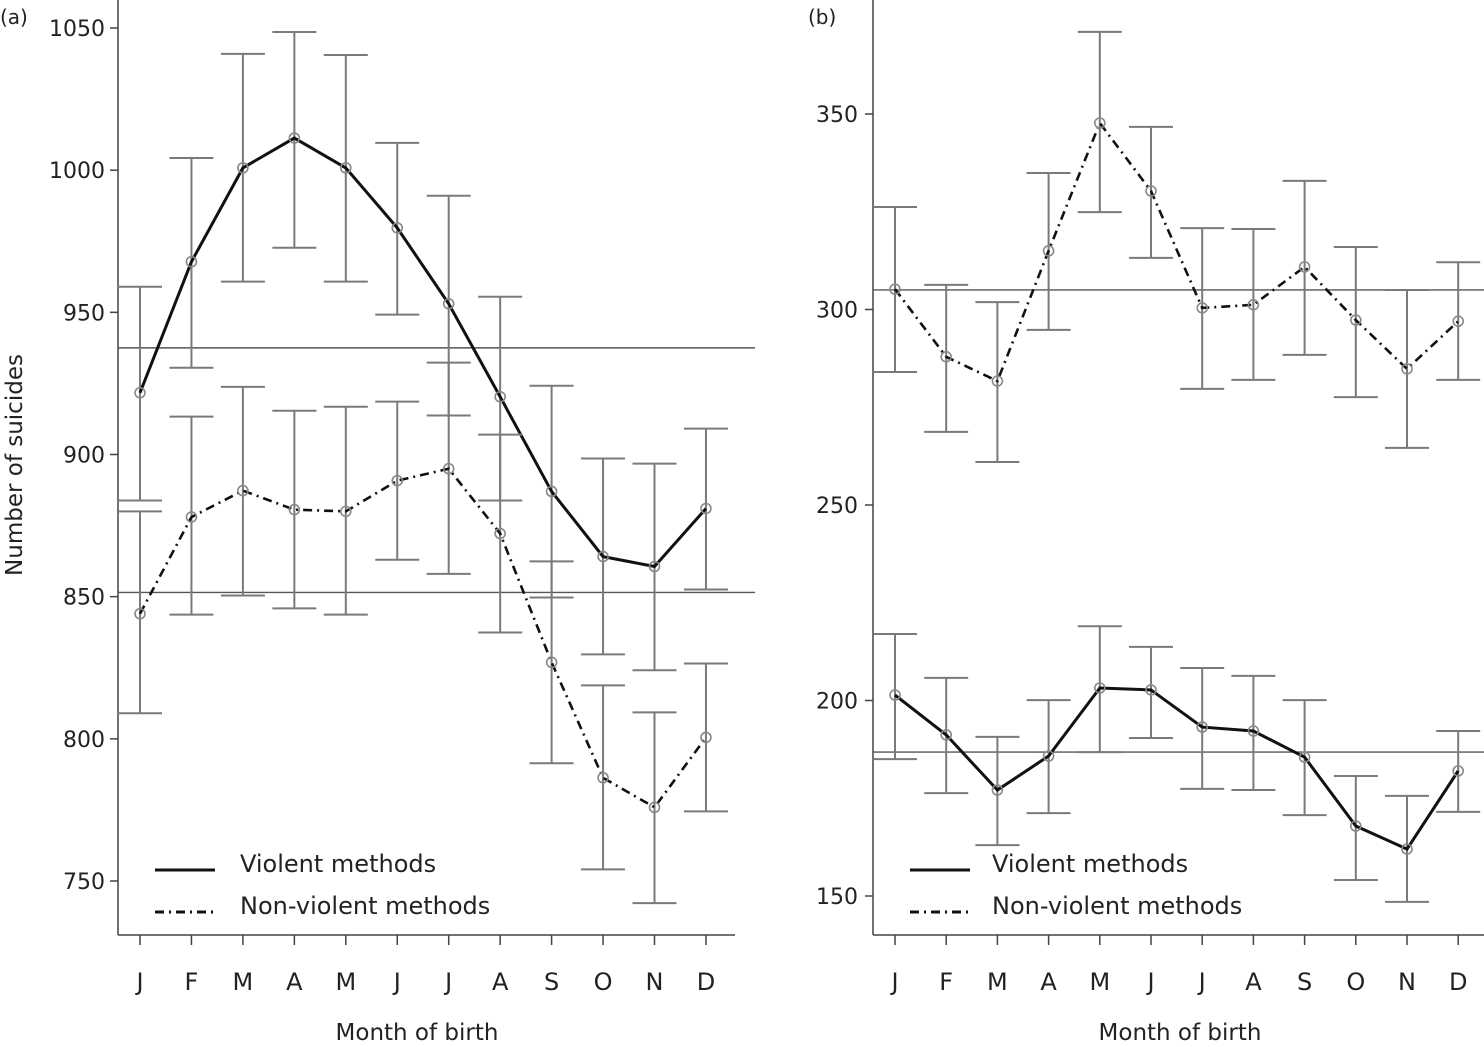 The width and height of the screenshot is (1484, 1047). Describe the element at coordinates (837, 506) in the screenshot. I see `y-tick-label: 250` at that location.